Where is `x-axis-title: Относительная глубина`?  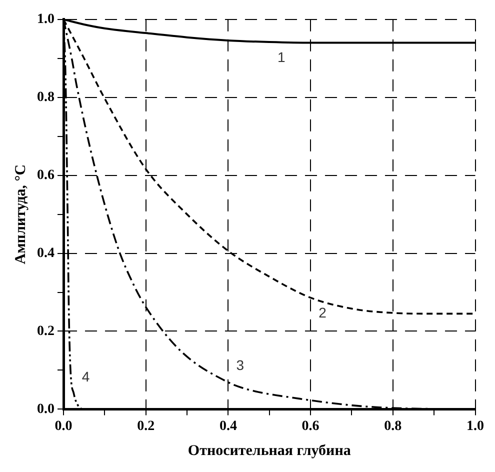
x-axis-title: Относительная глубина is located at coordinates (270, 450).